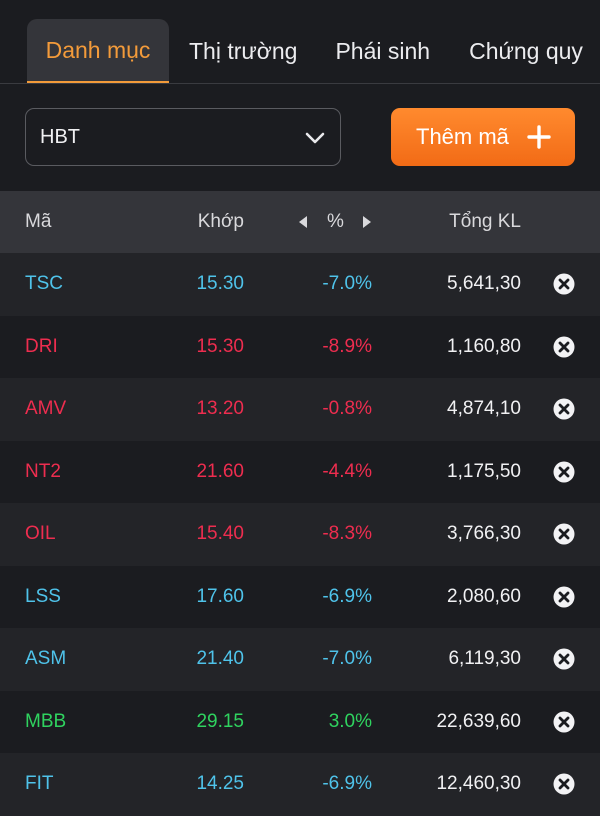 The width and height of the screenshot is (600, 816). Describe the element at coordinates (303, 222) in the screenshot. I see `caret-left-icon` at that location.